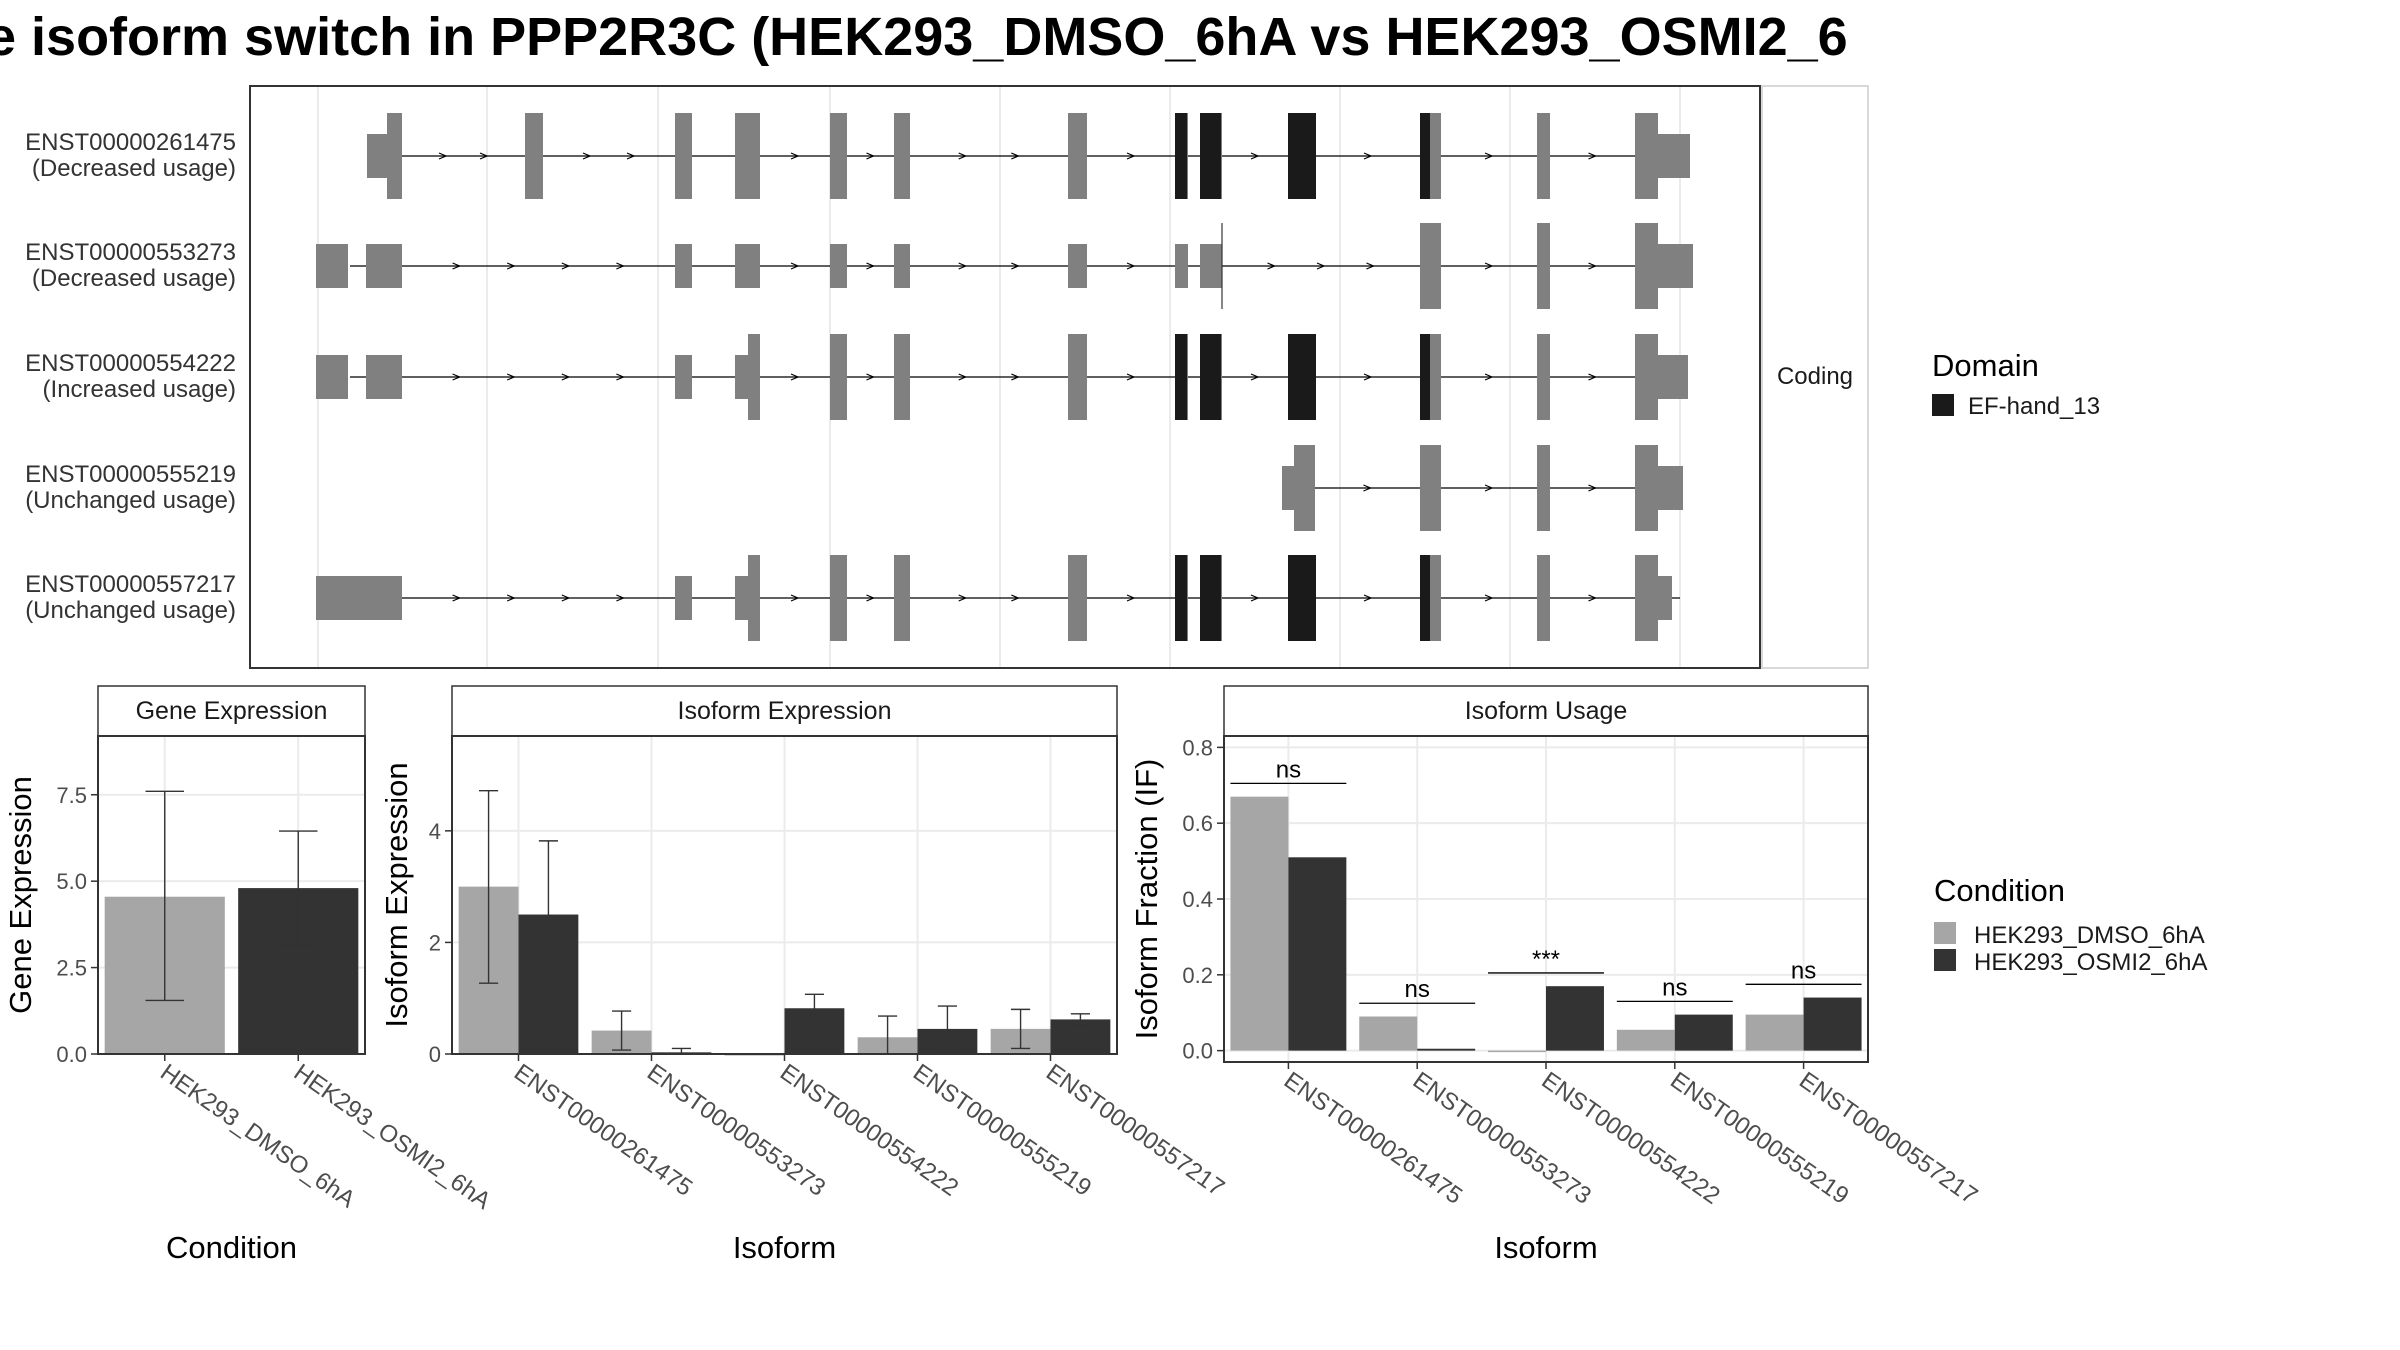  I want to click on coding-strip-label: Coding, so click(1815, 376).